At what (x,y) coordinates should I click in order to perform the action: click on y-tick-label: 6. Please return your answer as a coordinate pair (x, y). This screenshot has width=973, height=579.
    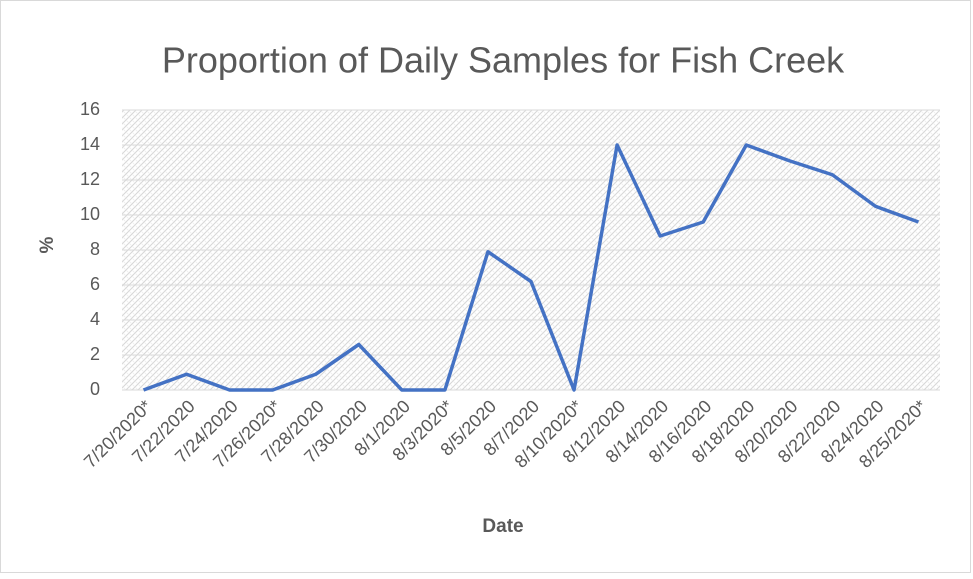
    Looking at the image, I should click on (95, 284).